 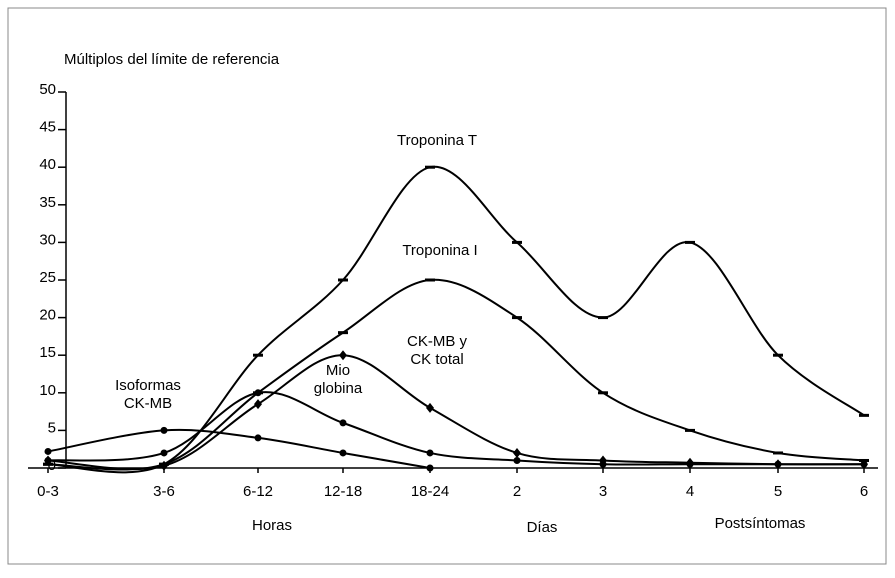 I want to click on x-tick-label: 3-6, so click(x=164, y=491).